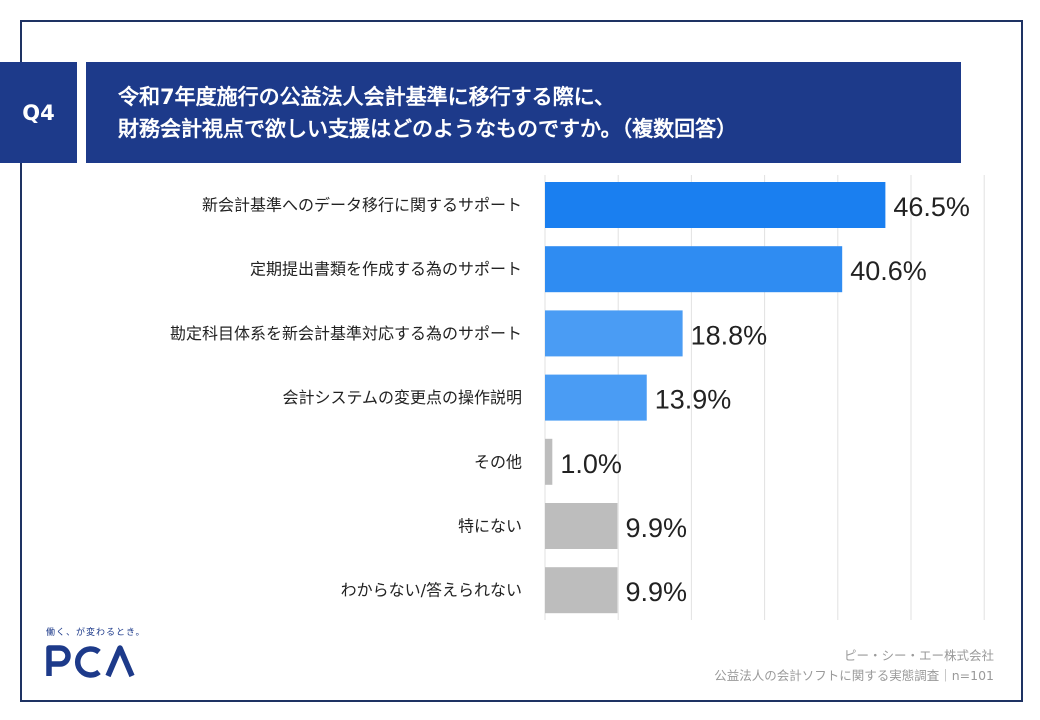 This screenshot has width=1040, height=720. Describe the element at coordinates (931, 207) in the screenshot. I see `value-label-0: 46.5%` at that location.